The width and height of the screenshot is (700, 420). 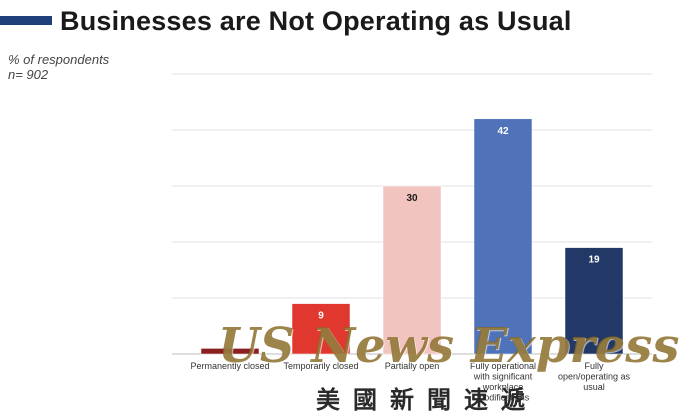 What do you see at coordinates (59, 59) in the screenshot?
I see `subtitle-units: % of respondents` at bounding box center [59, 59].